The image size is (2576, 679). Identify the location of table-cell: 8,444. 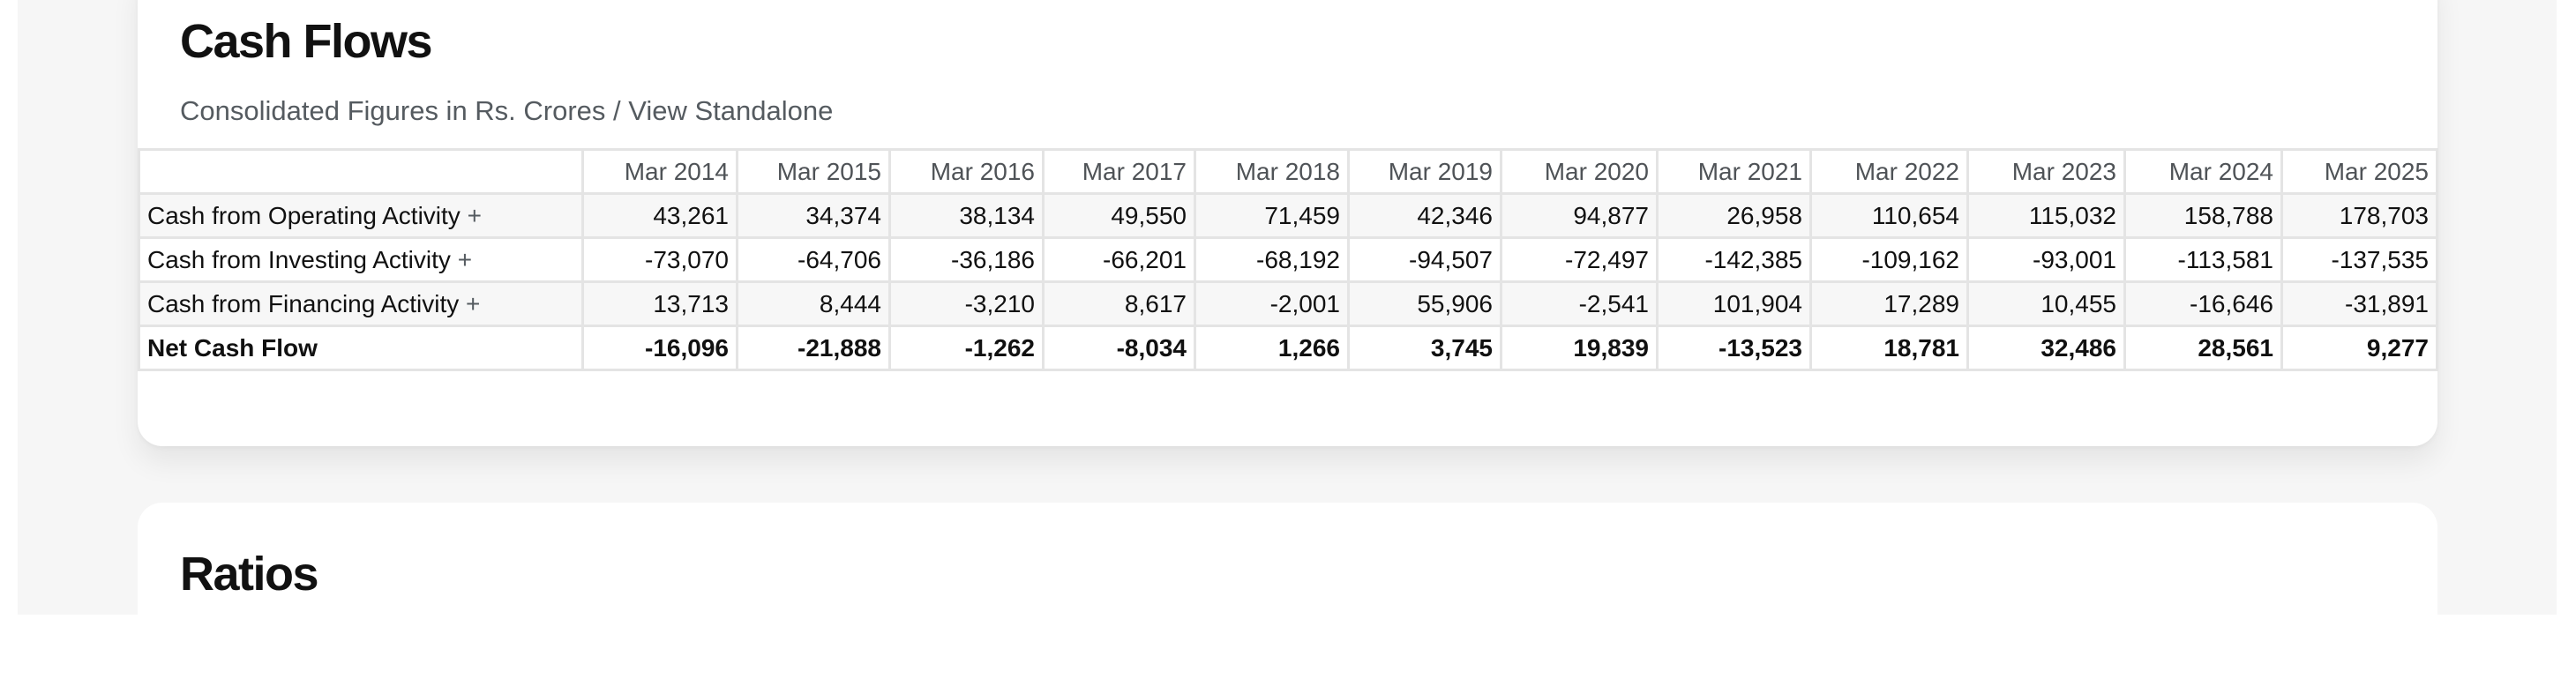
(814, 303).